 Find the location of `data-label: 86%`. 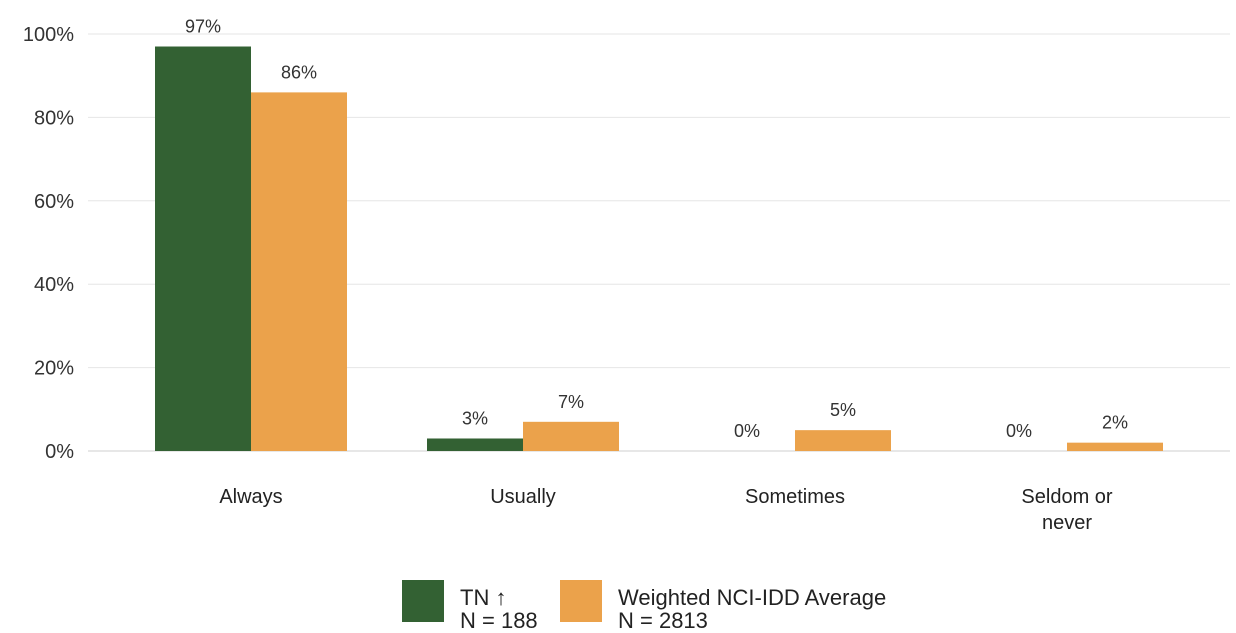

data-label: 86% is located at coordinates (299, 72).